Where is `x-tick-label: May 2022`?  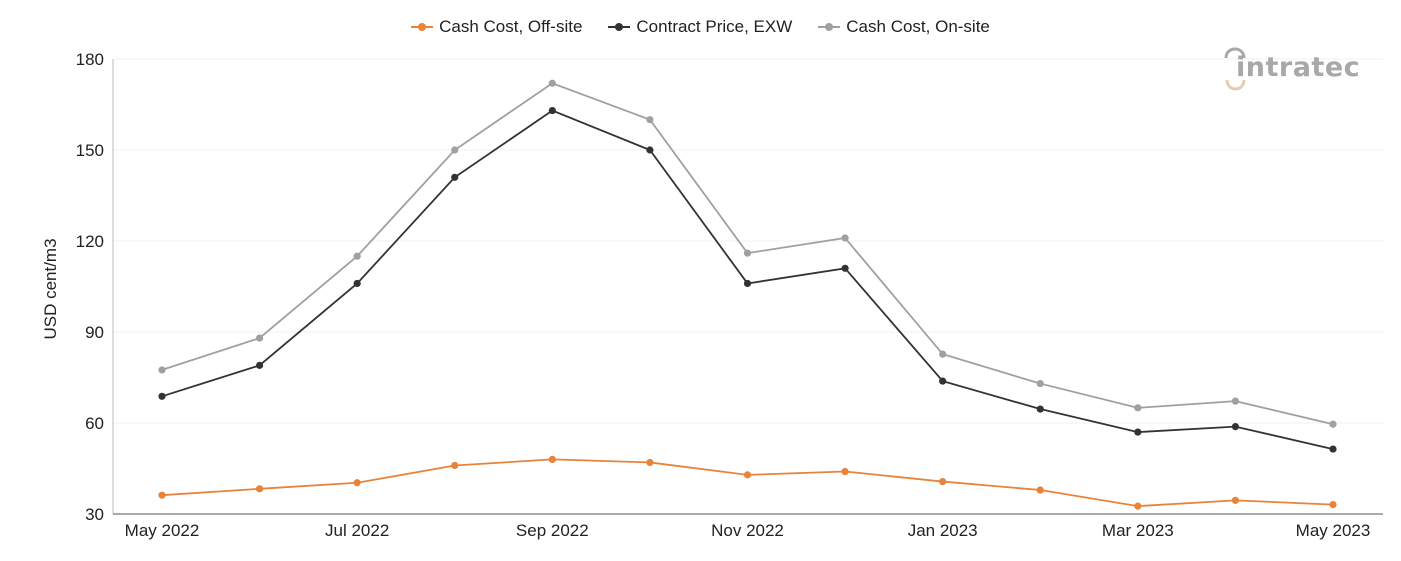
x-tick-label: May 2022 is located at coordinates (162, 530).